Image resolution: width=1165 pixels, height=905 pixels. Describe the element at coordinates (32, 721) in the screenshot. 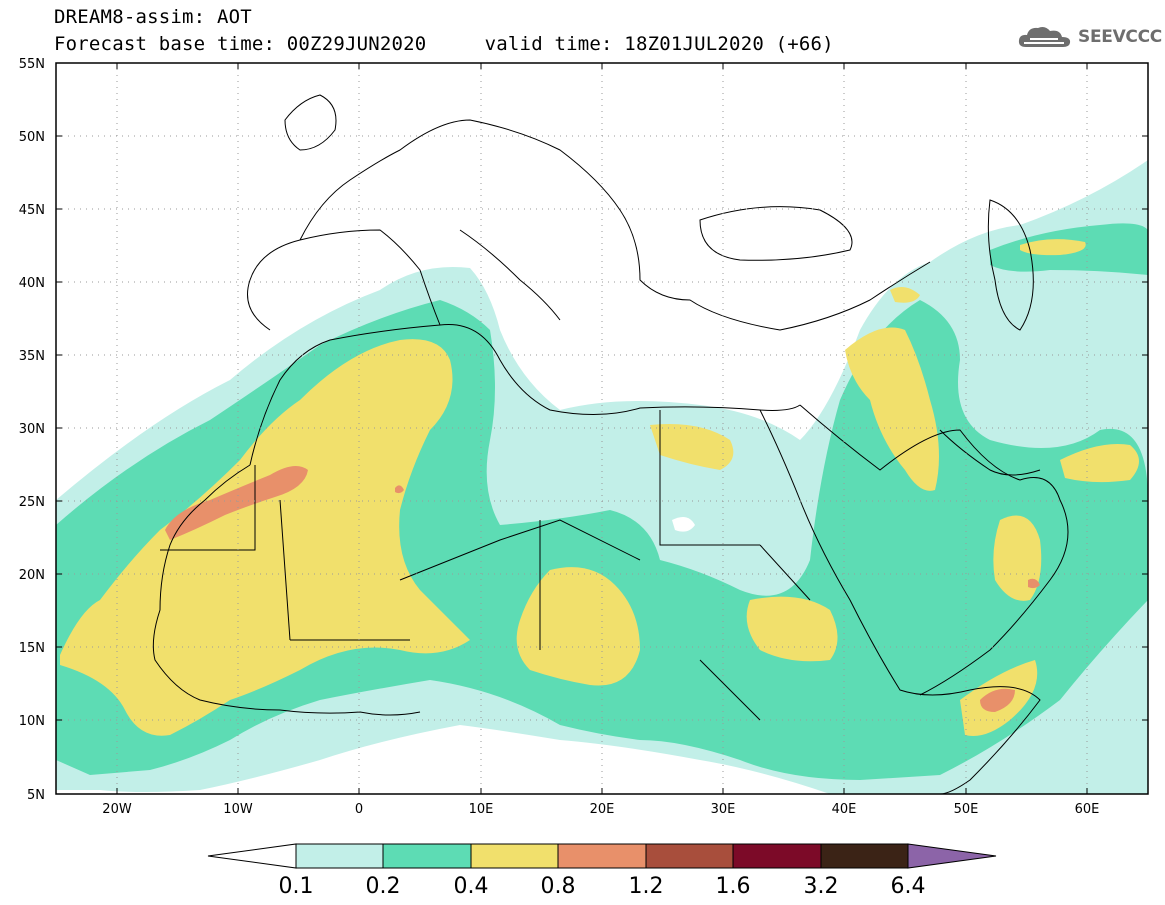

I see `lat-label-10n: 10N` at that location.